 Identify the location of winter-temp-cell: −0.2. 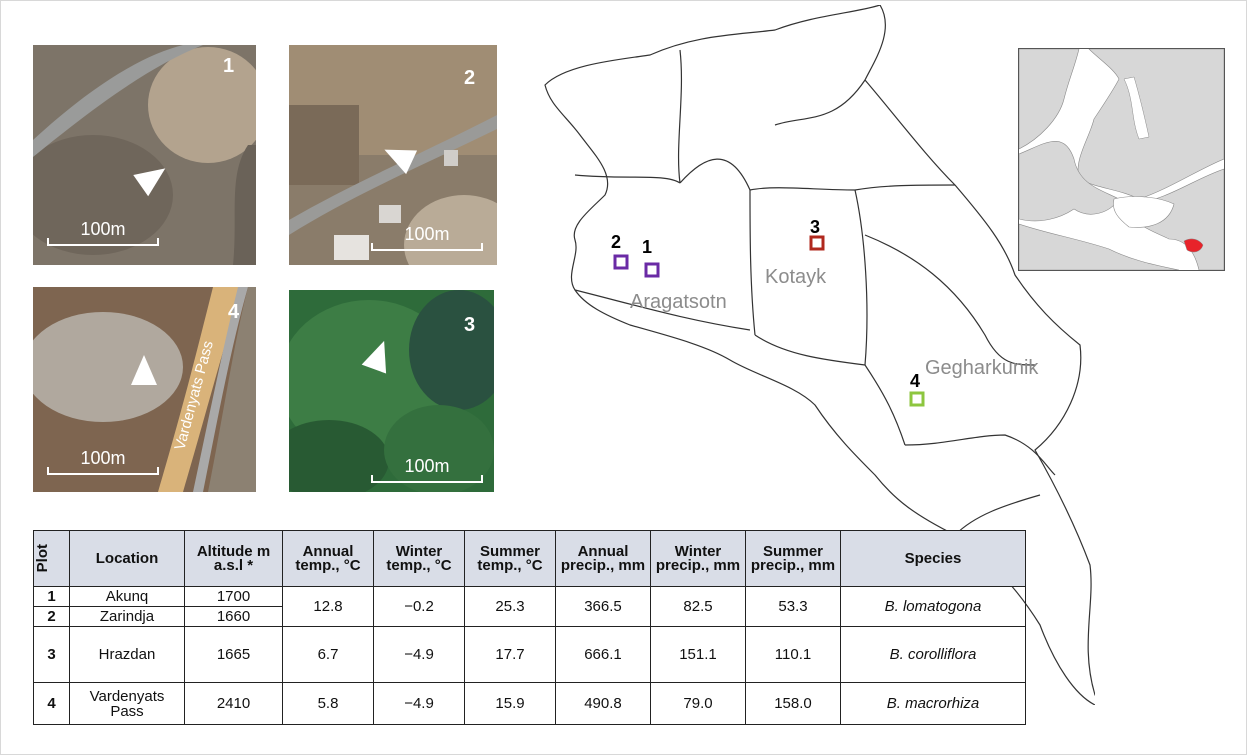
(419, 606).